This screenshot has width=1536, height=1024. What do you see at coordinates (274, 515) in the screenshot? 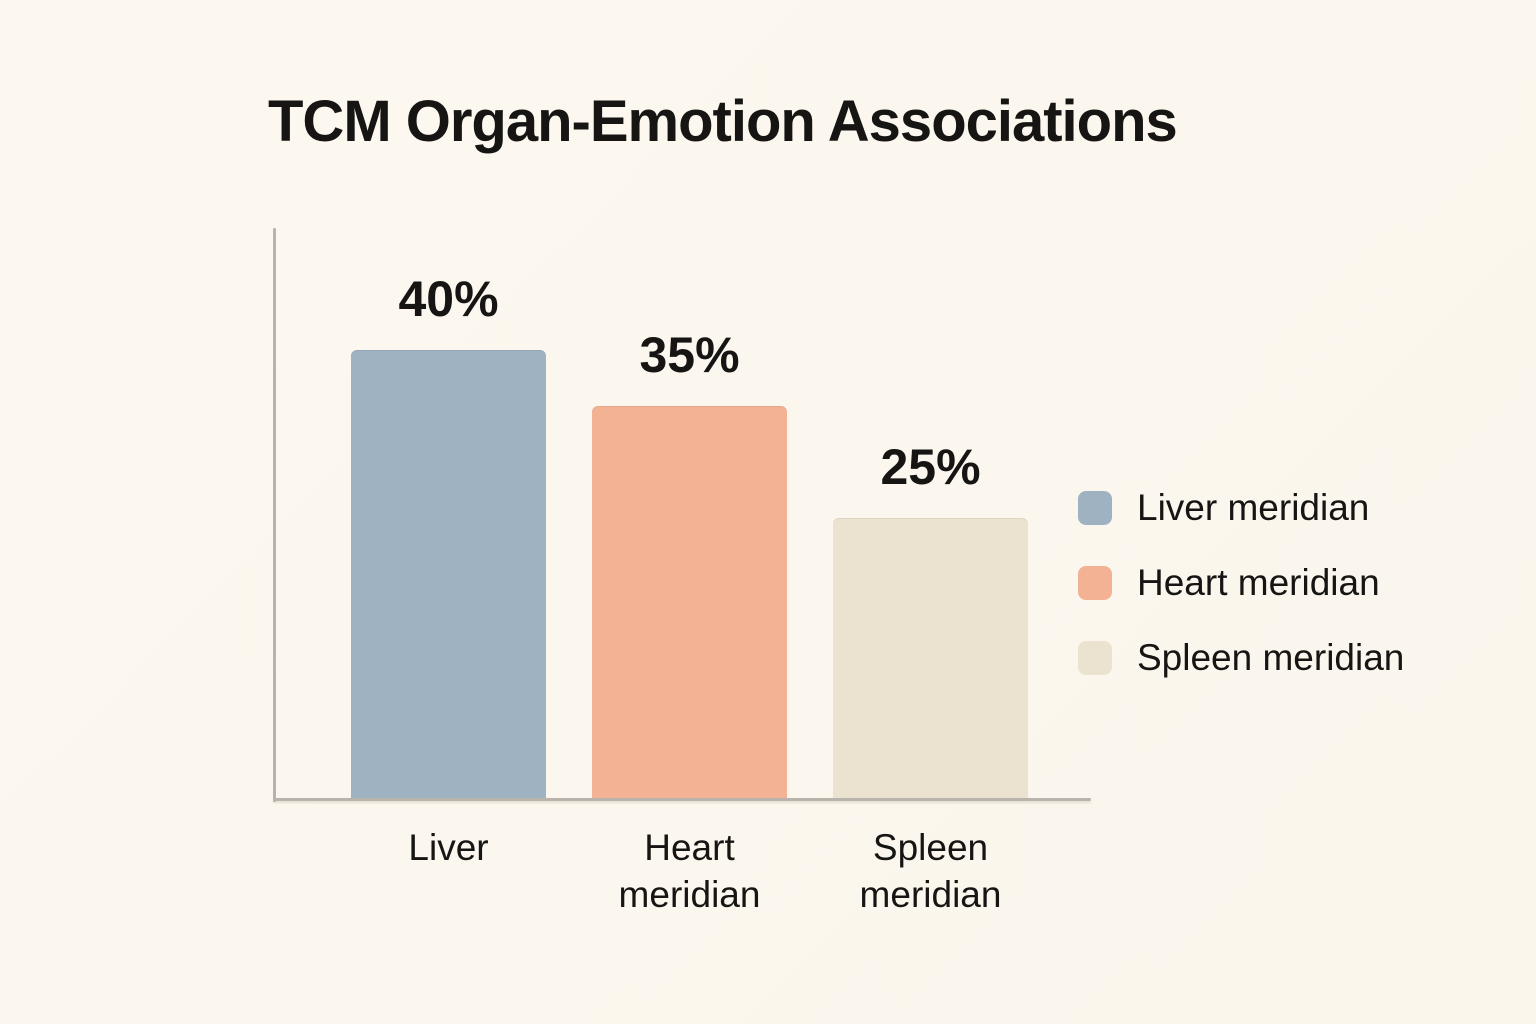
I see `y-axis-line` at bounding box center [274, 515].